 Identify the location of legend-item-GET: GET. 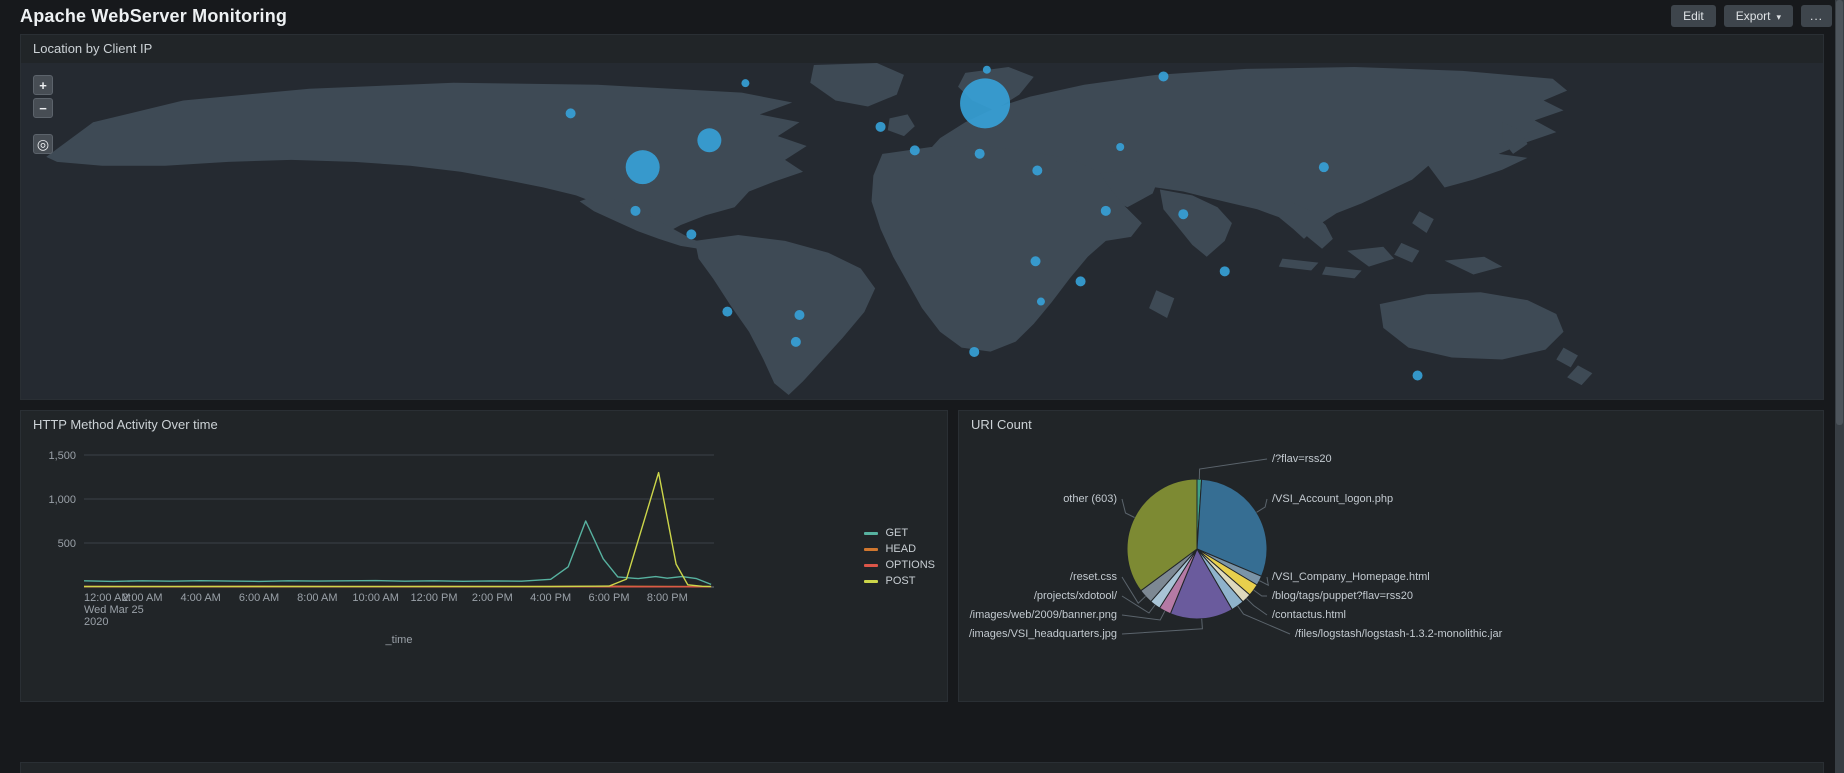
(899, 533).